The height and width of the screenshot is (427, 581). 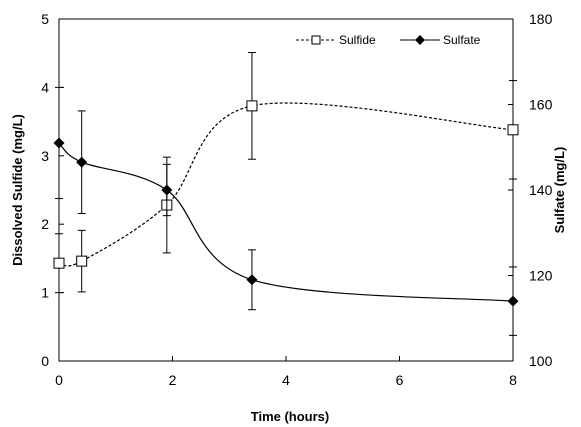 I want to click on legend-sulfide-marker, so click(x=316, y=40).